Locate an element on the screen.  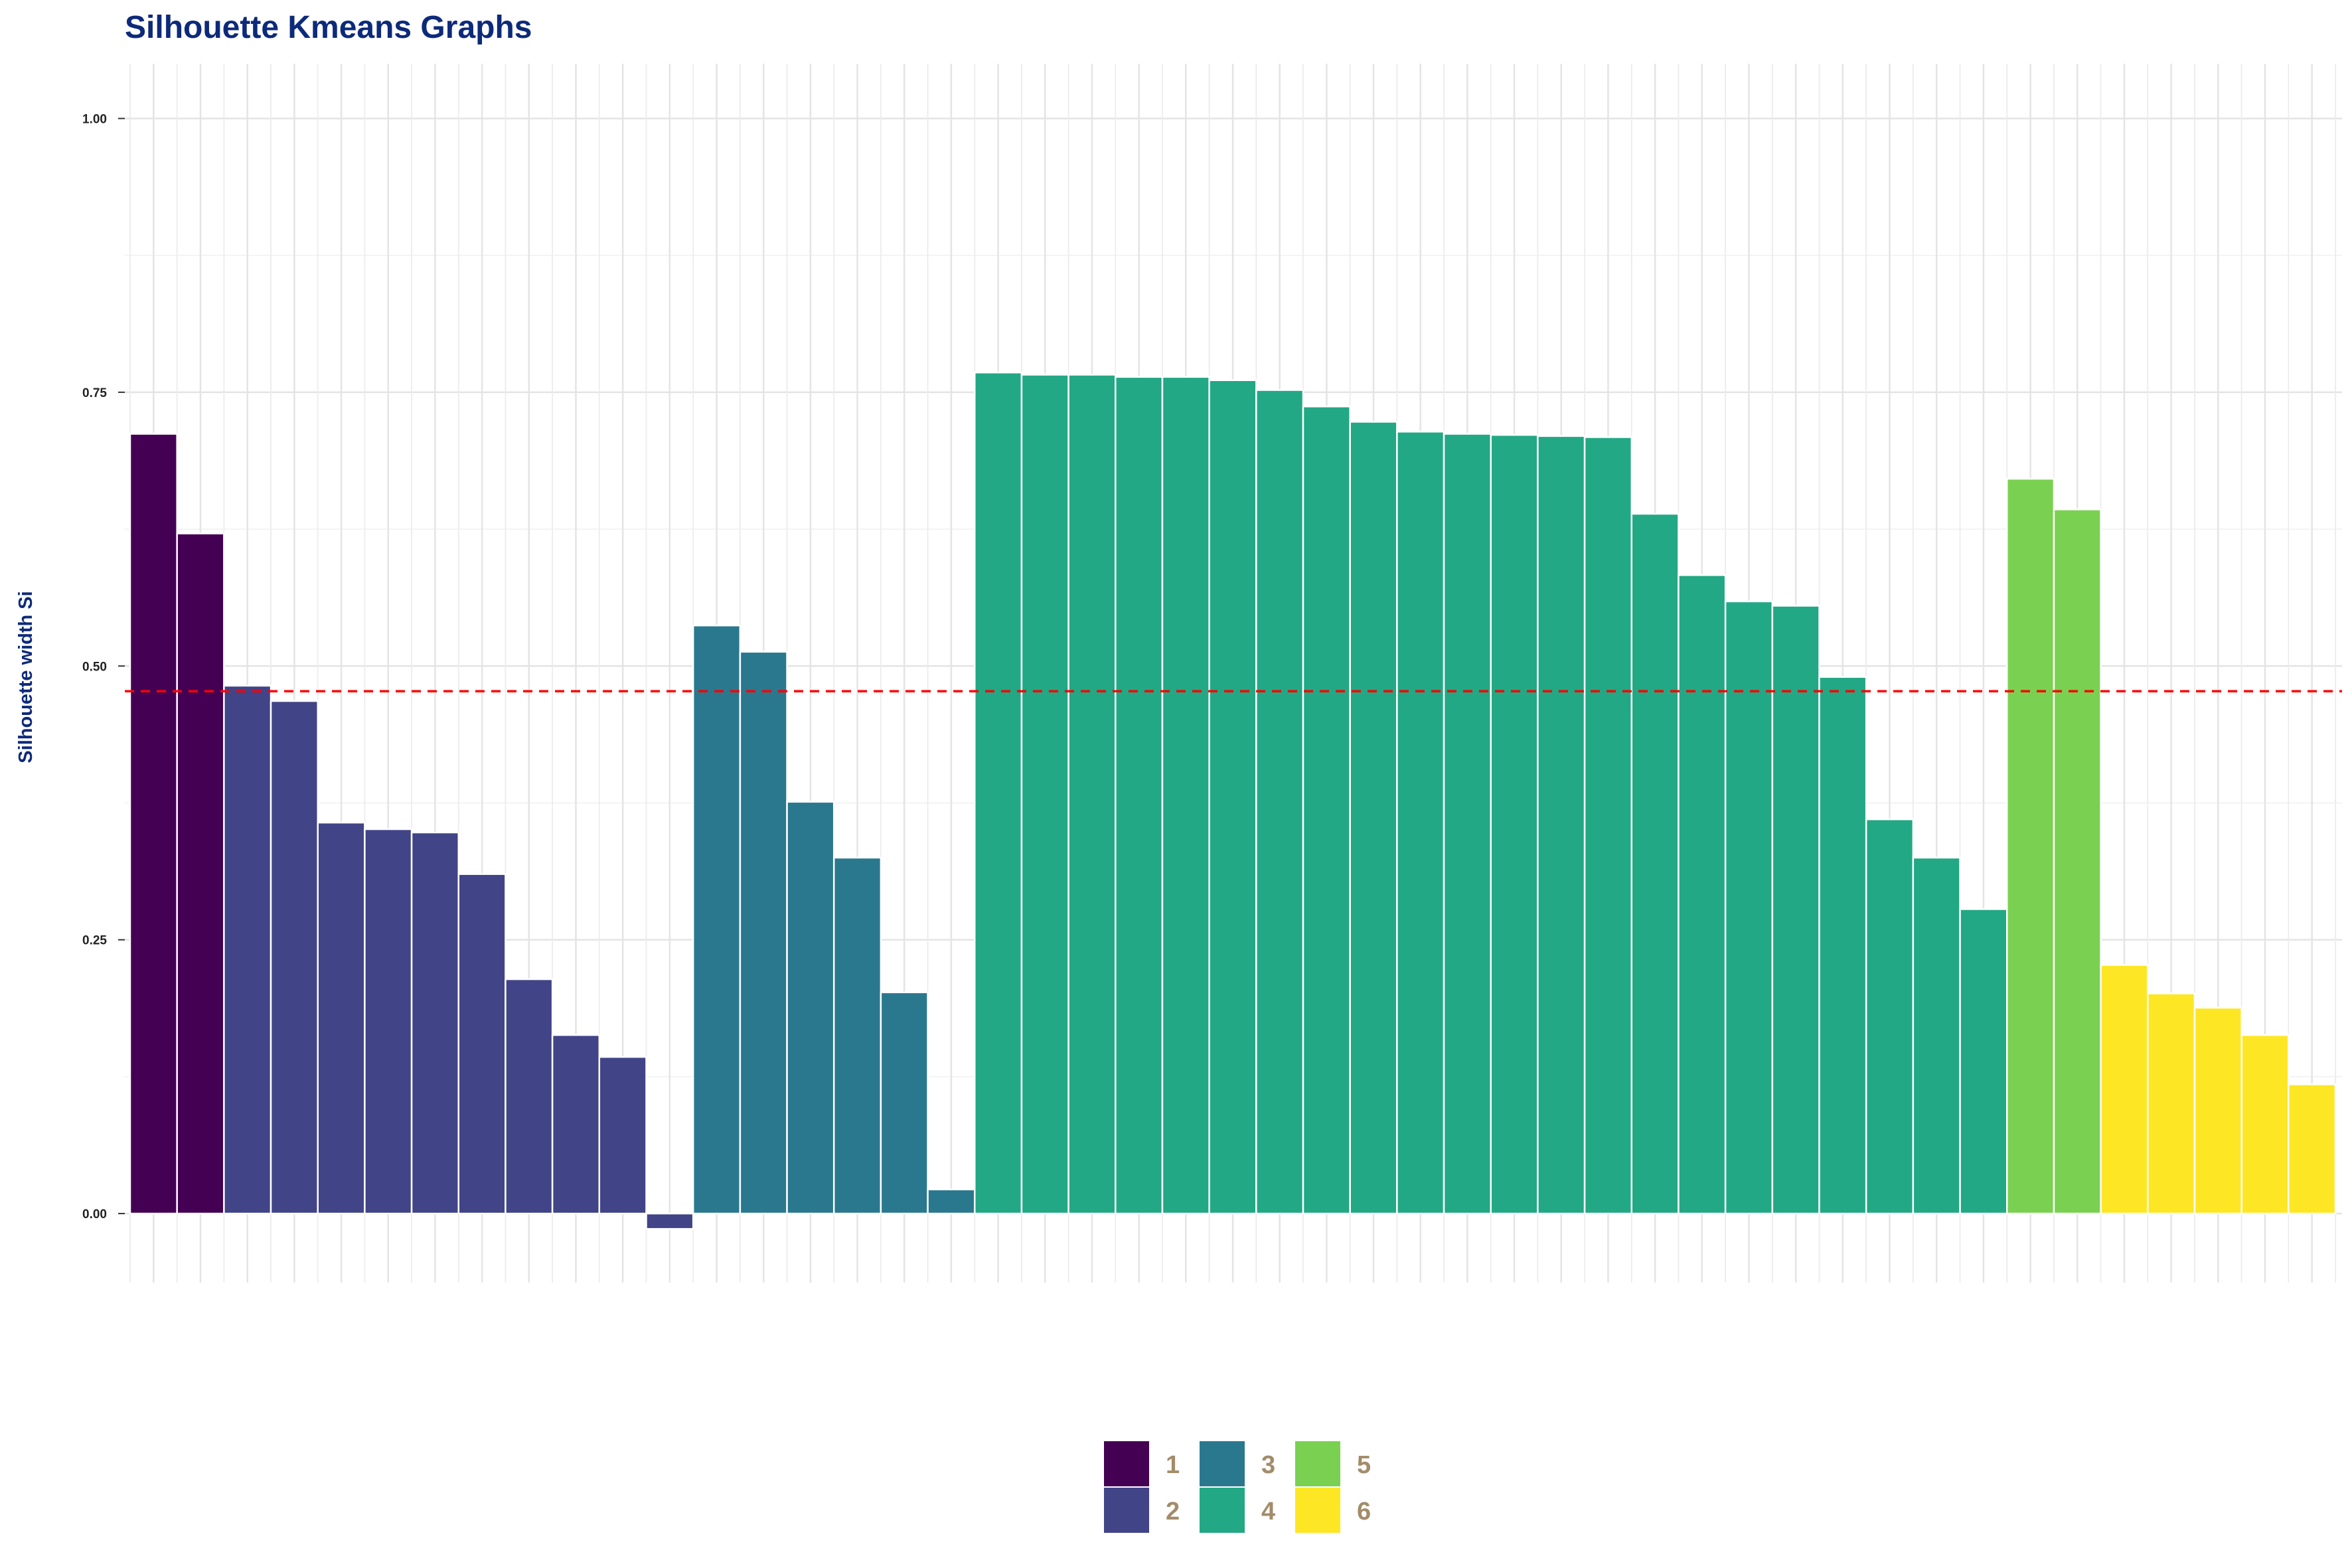
legend-label-2: 2 is located at coordinates (1173, 1512).